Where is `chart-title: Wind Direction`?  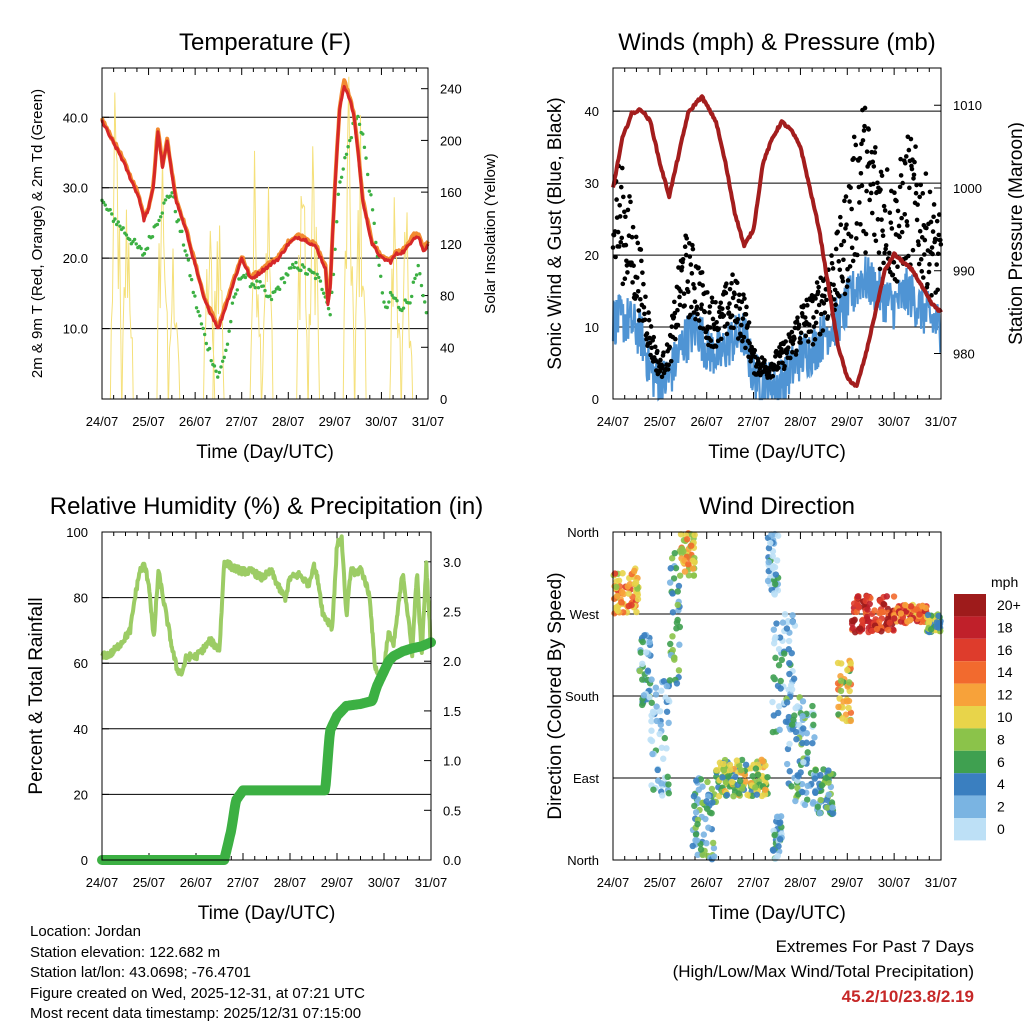
chart-title: Wind Direction is located at coordinates (777, 506).